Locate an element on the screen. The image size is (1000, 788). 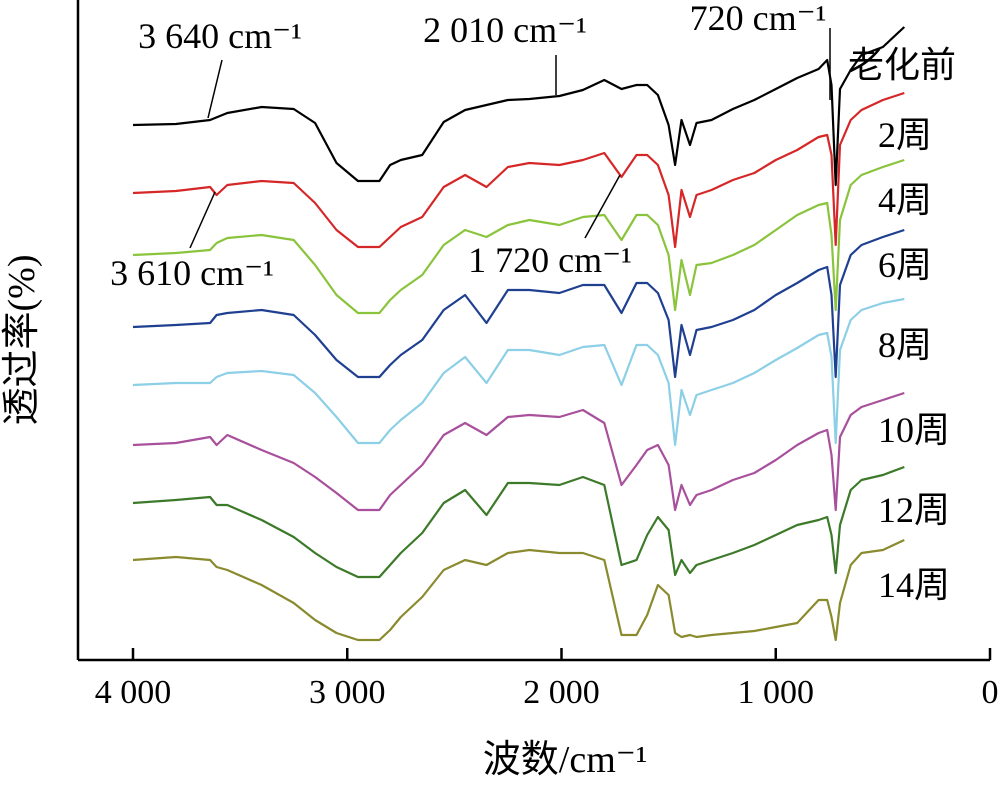
annotation-label: 3 640 cm⁻¹ is located at coordinates (220, 36).